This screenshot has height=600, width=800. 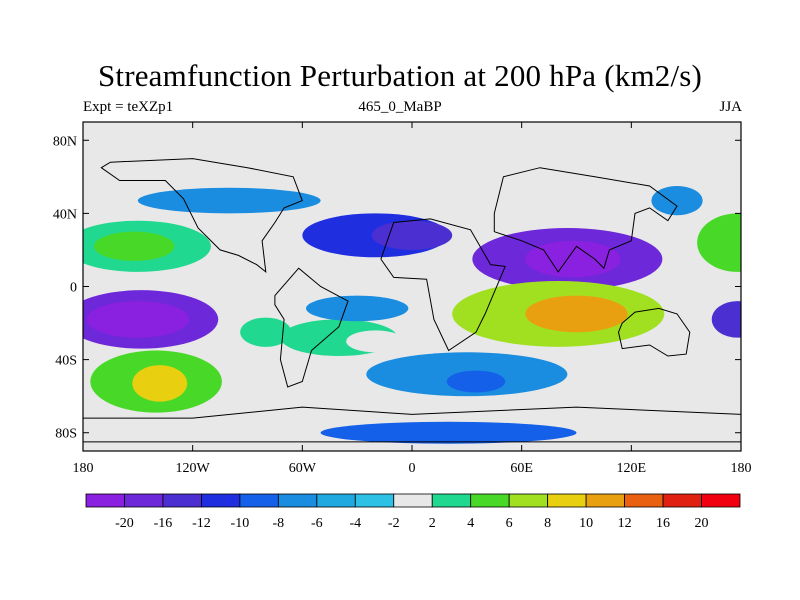 I want to click on y-tick-label: 80N, so click(x=65, y=141).